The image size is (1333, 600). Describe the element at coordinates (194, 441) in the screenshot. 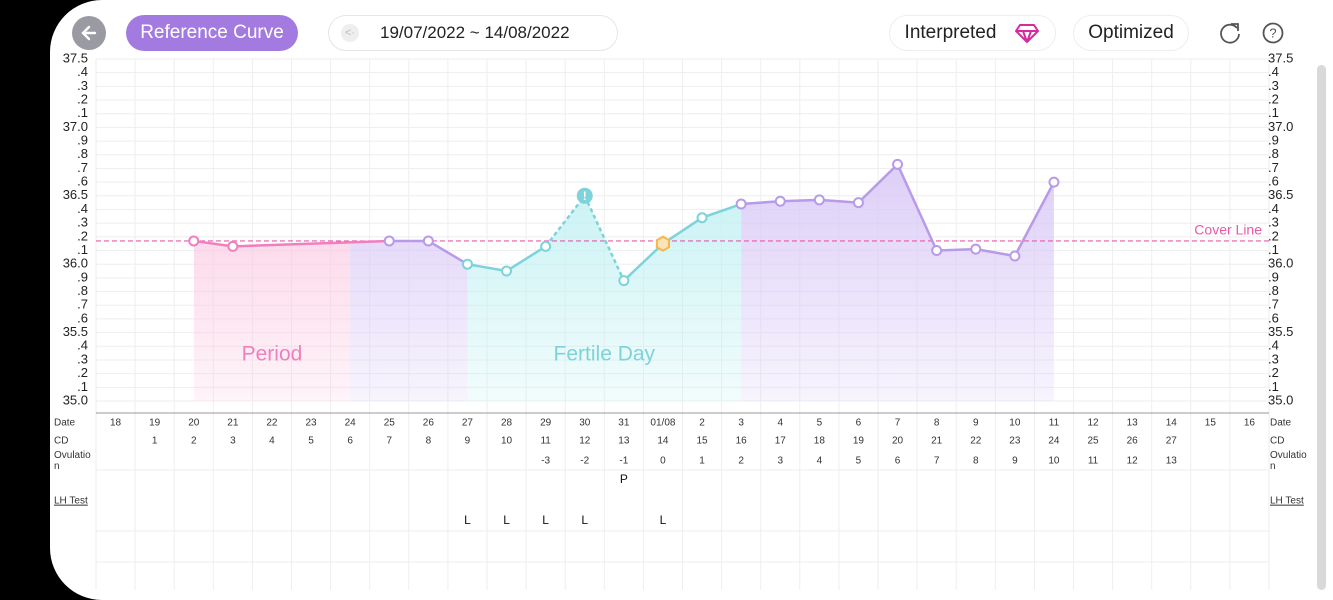

I see `cd-label: 2` at that location.